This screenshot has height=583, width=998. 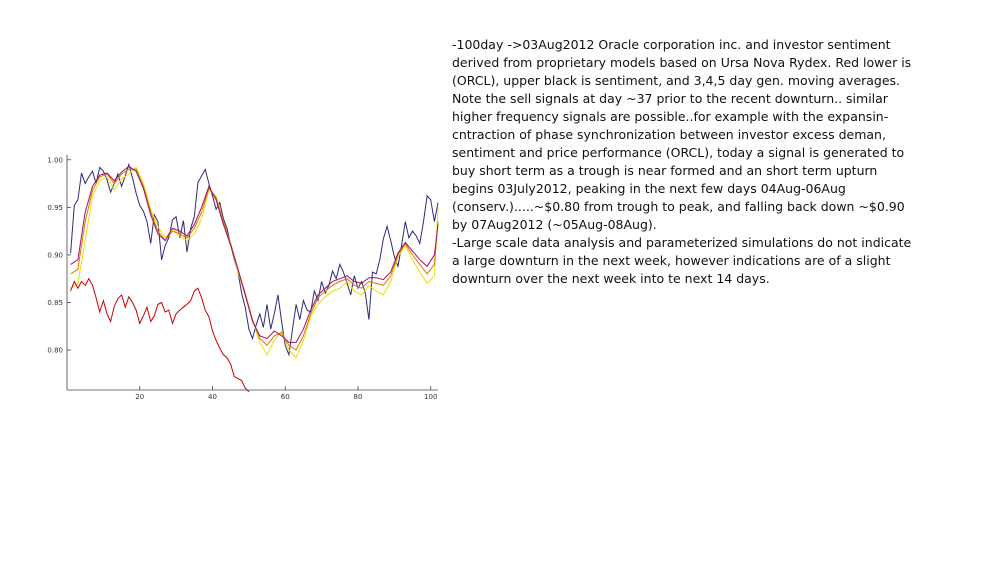 I want to click on y-tick-label: 0.85, so click(x=55, y=303).